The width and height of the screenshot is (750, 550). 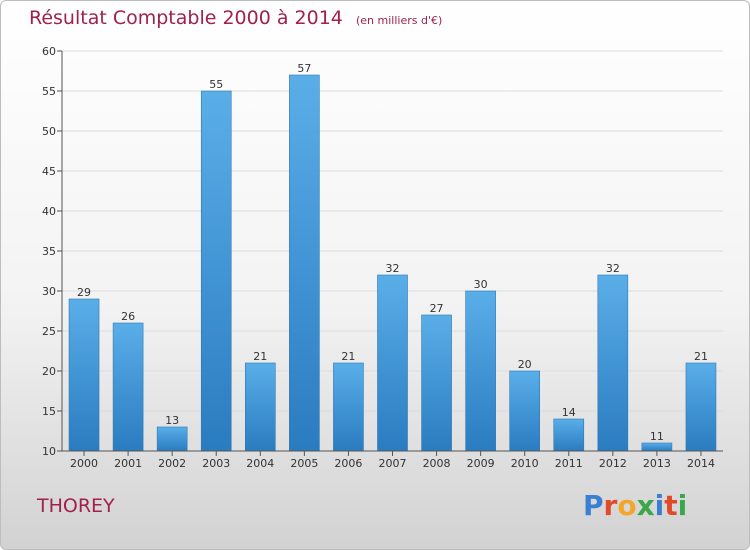 What do you see at coordinates (613, 463) in the screenshot?
I see `x-tick-label: 2012` at bounding box center [613, 463].